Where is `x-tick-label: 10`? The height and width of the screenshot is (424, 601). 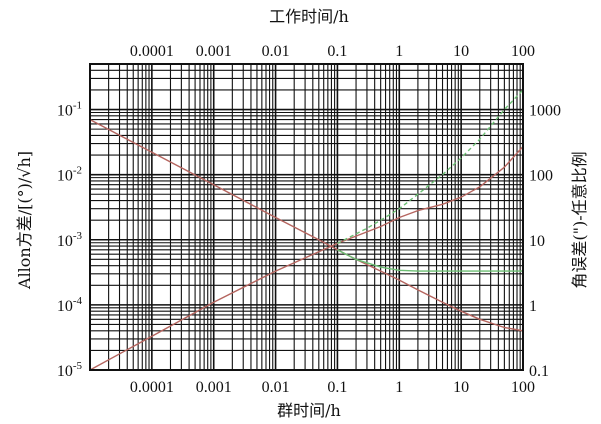 x-tick-label: 10 is located at coordinates (461, 387).